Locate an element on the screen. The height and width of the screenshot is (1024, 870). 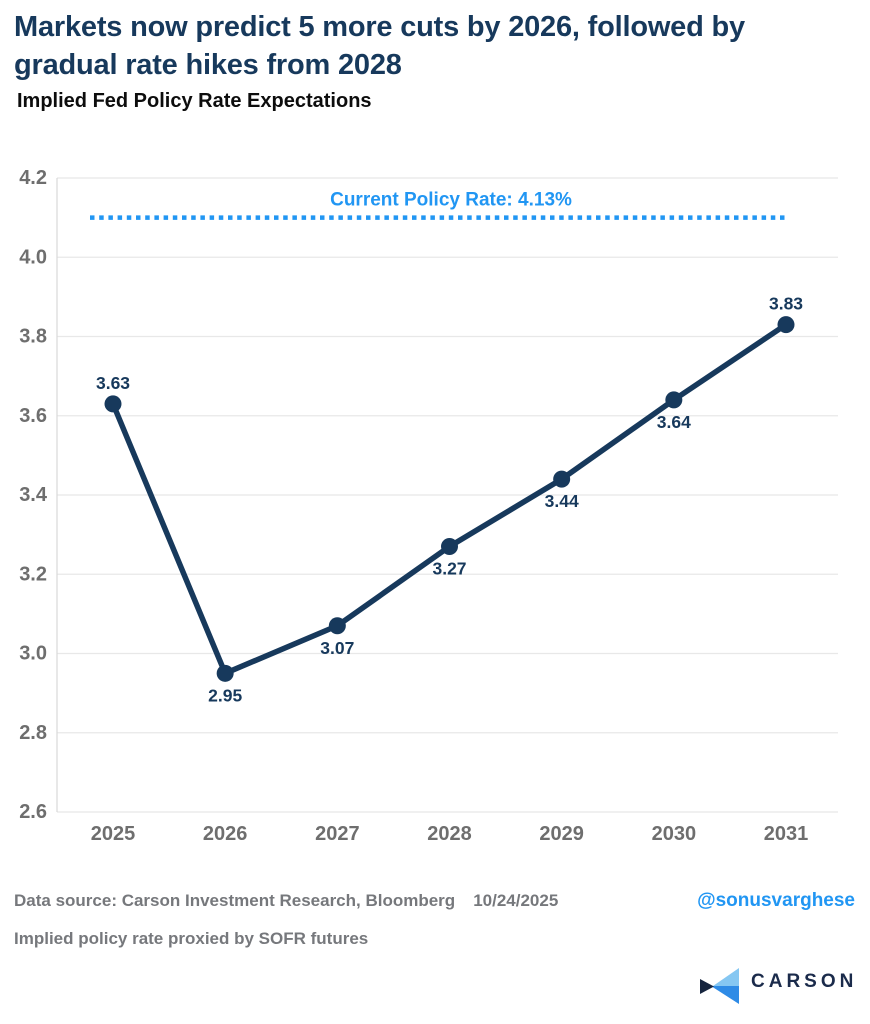
data-source-date: 10/24/2025 is located at coordinates (516, 900).